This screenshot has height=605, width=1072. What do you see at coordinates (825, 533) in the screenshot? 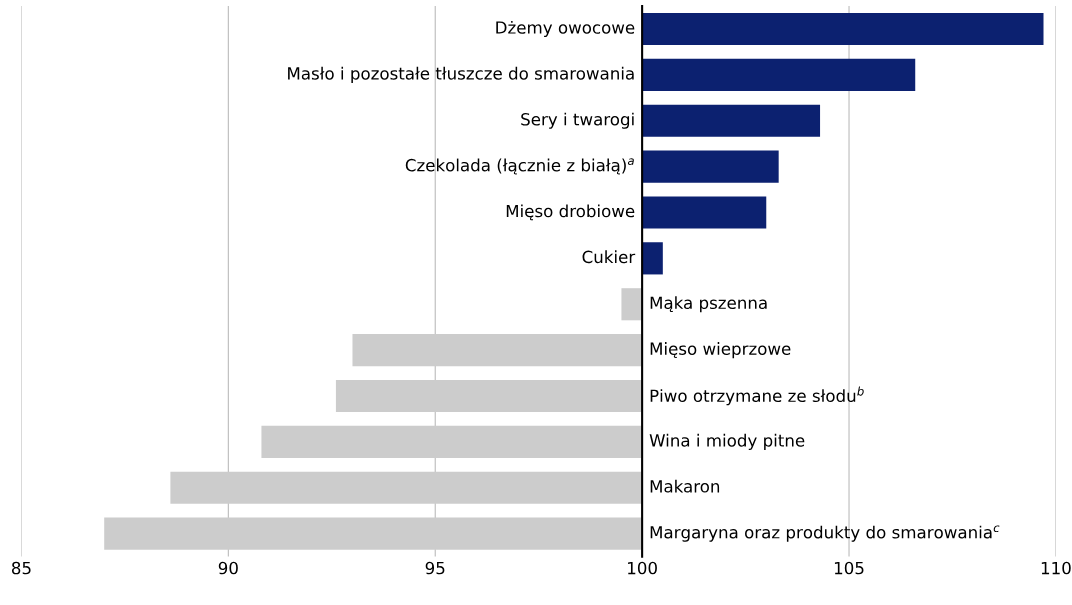
I see `y-tick-label: Margaryna oraz produkty do smarowania$^{c}$` at bounding box center [825, 533].